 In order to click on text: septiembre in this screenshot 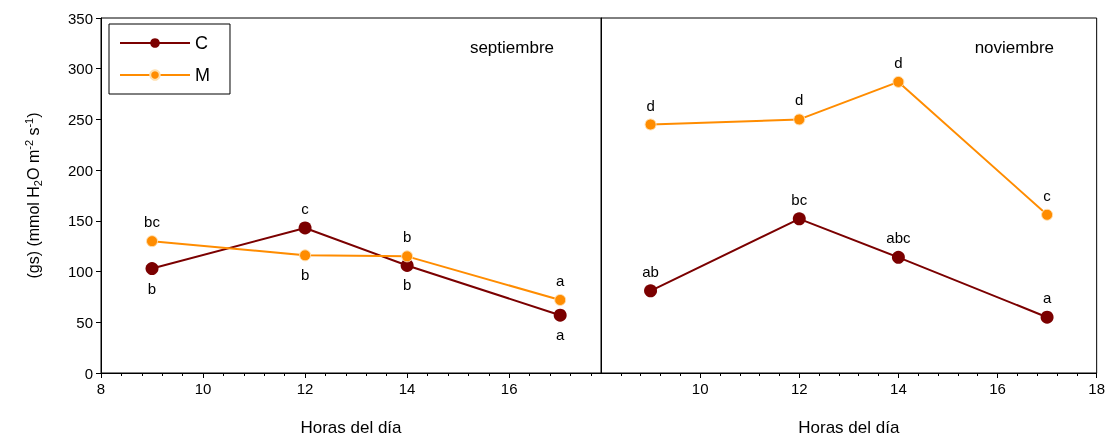, I will do `click(512, 47)`.